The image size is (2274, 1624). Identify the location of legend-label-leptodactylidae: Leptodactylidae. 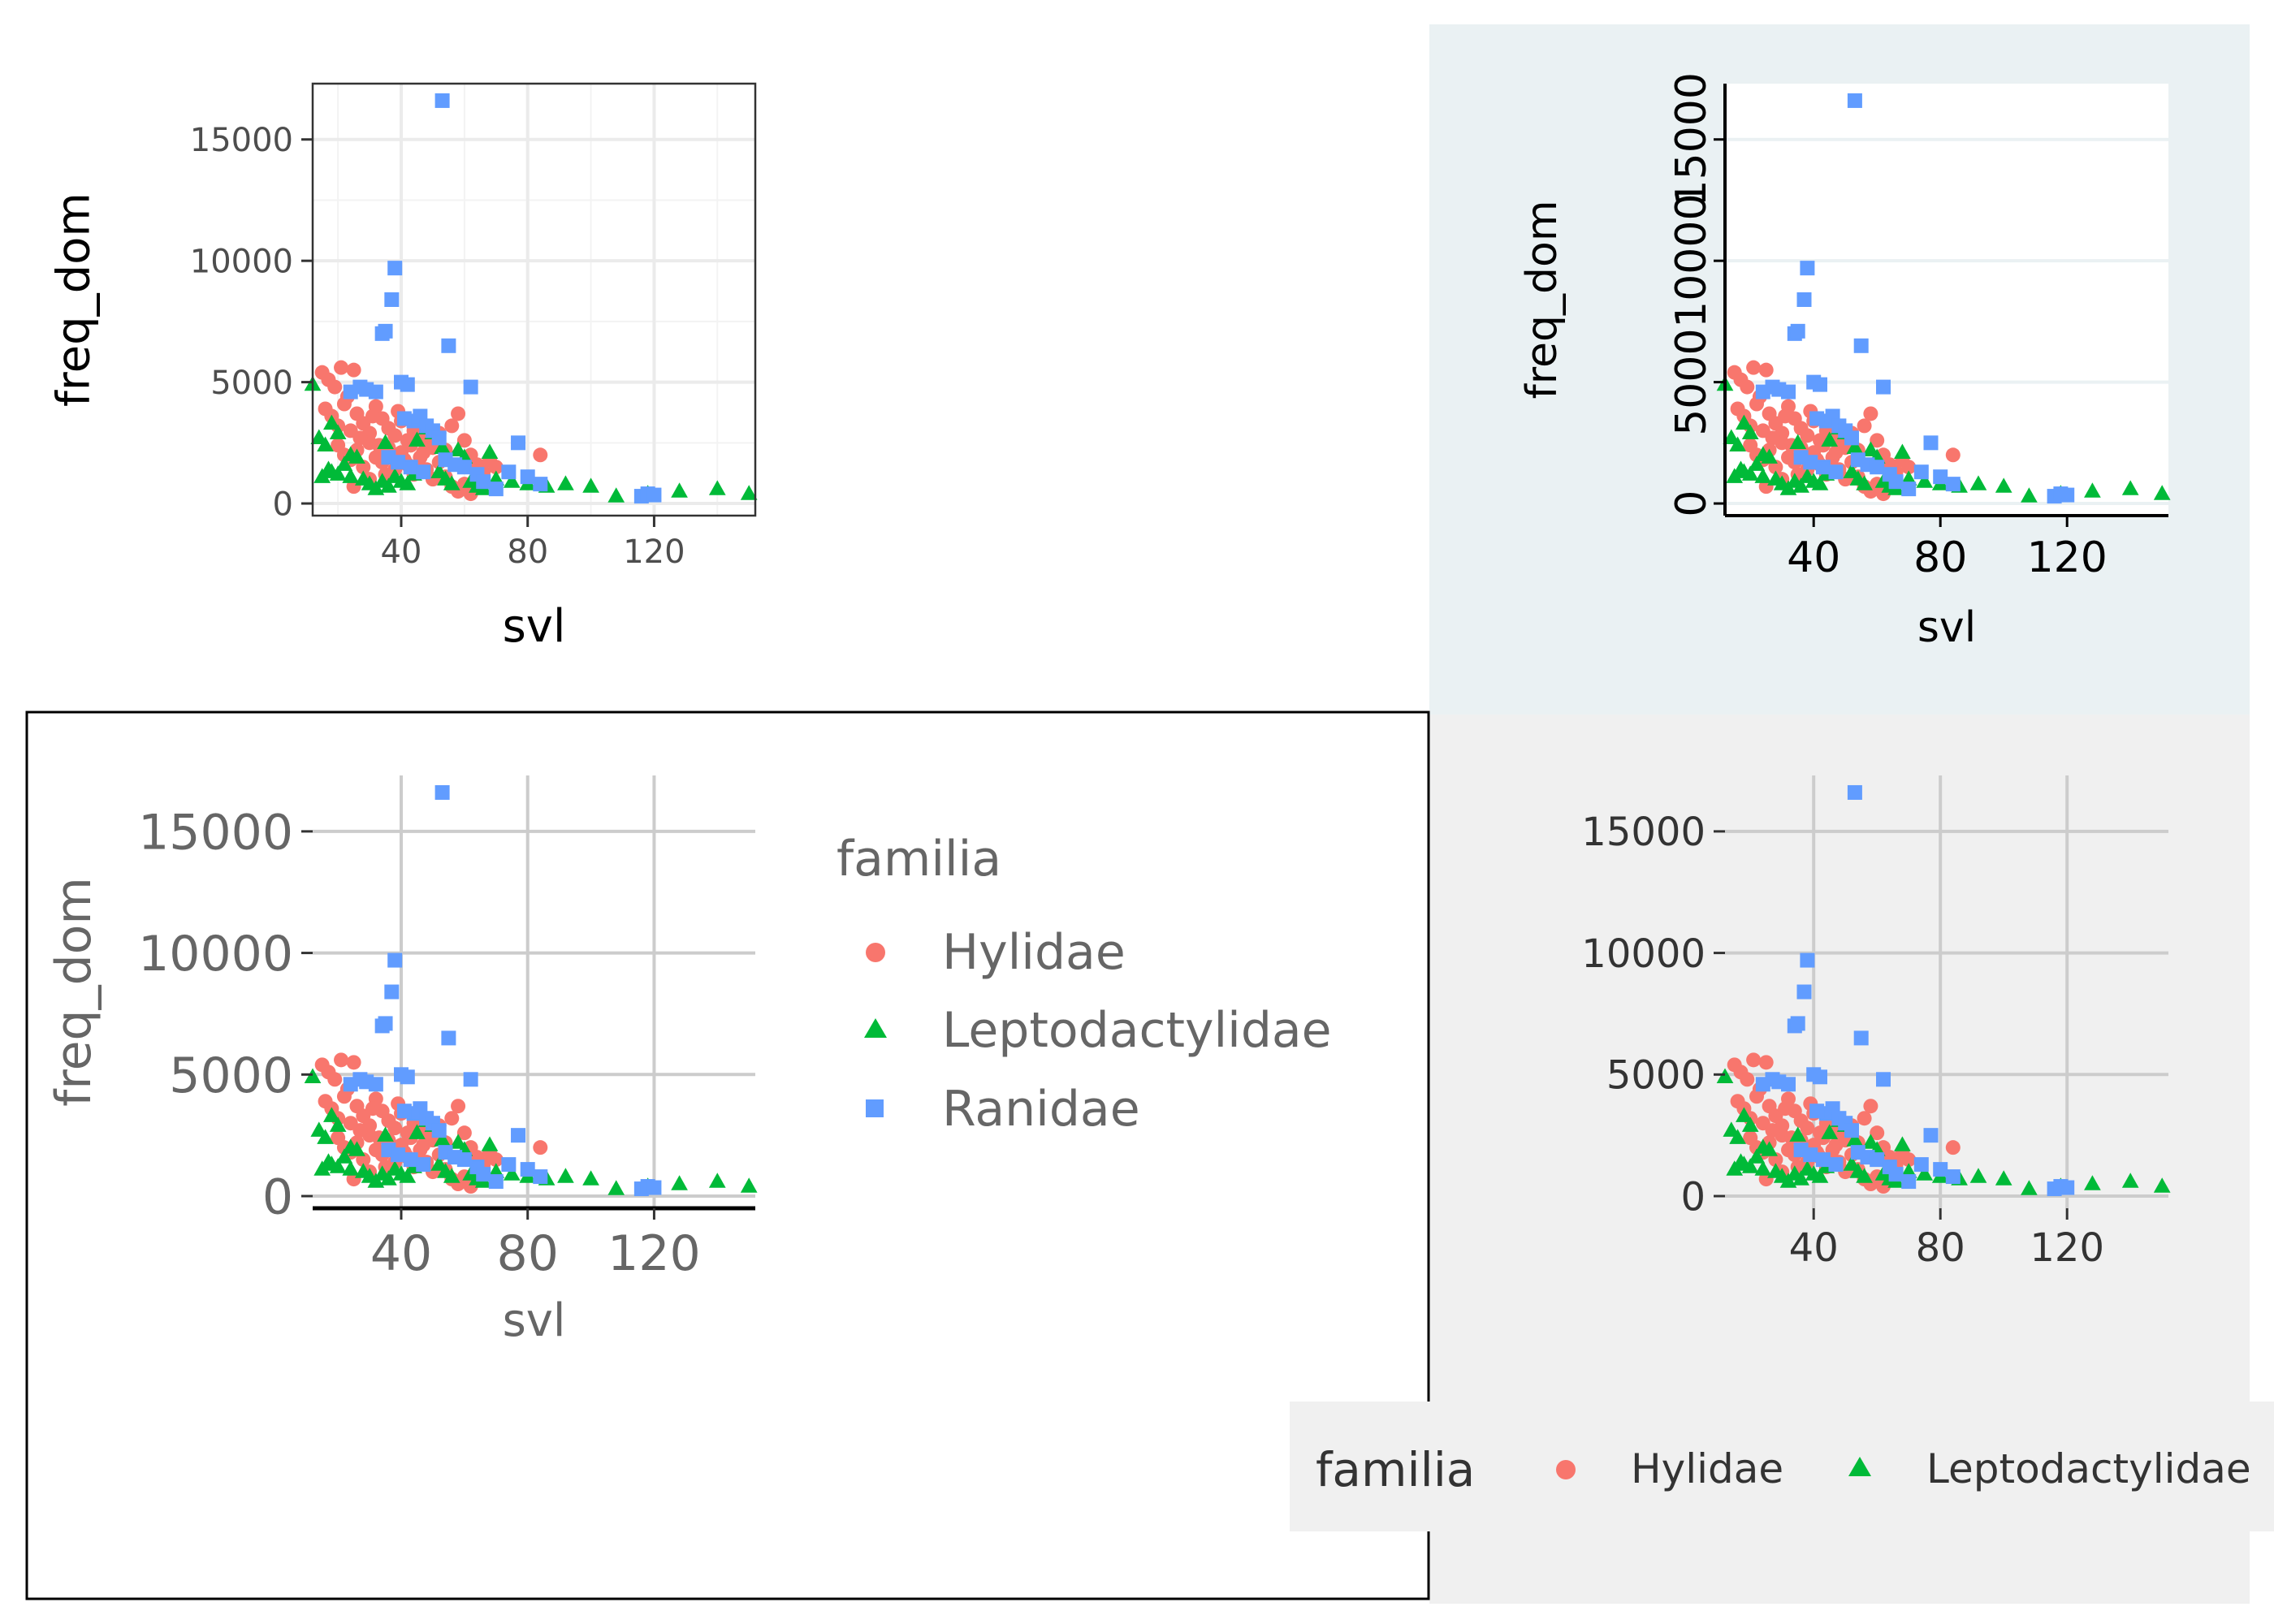
(1137, 1030).